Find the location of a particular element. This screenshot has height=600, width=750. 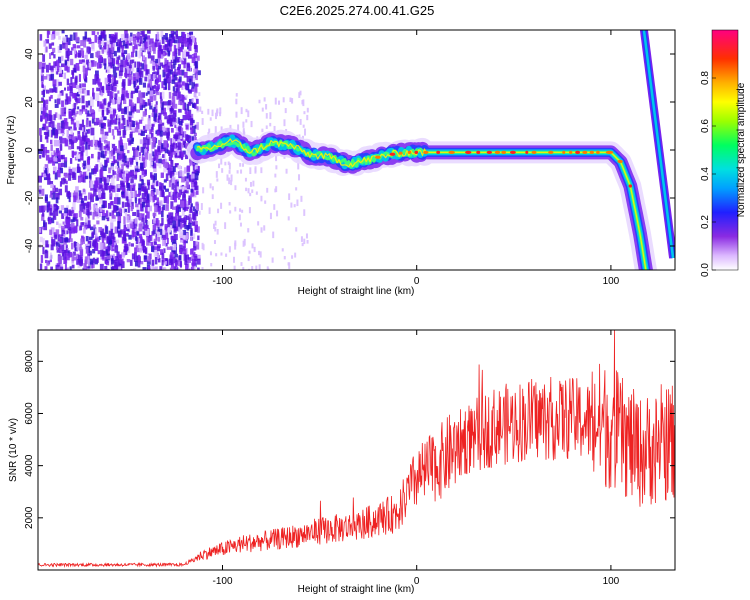

spectrogram-x-tick-label: 100 is located at coordinates (611, 281).